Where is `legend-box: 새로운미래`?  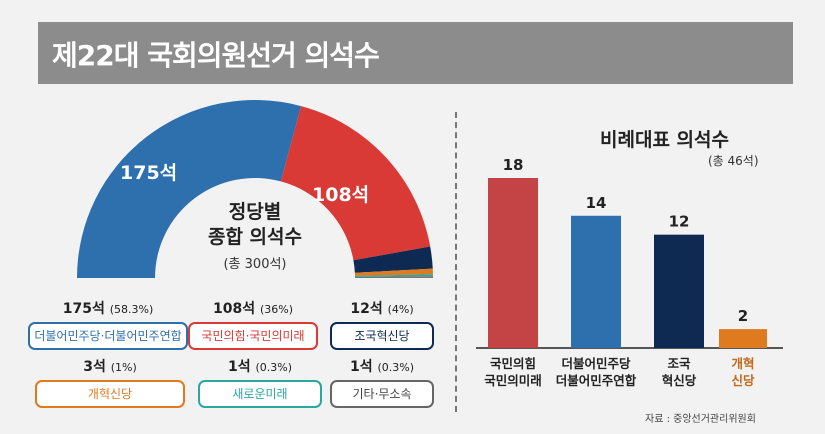
legend-box: 새로운미래 is located at coordinates (260, 394).